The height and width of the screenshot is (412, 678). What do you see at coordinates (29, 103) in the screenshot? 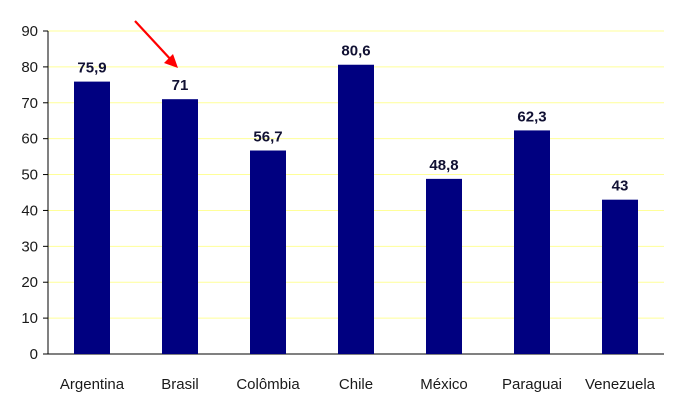
I see `y-tick-label: 70` at bounding box center [29, 103].